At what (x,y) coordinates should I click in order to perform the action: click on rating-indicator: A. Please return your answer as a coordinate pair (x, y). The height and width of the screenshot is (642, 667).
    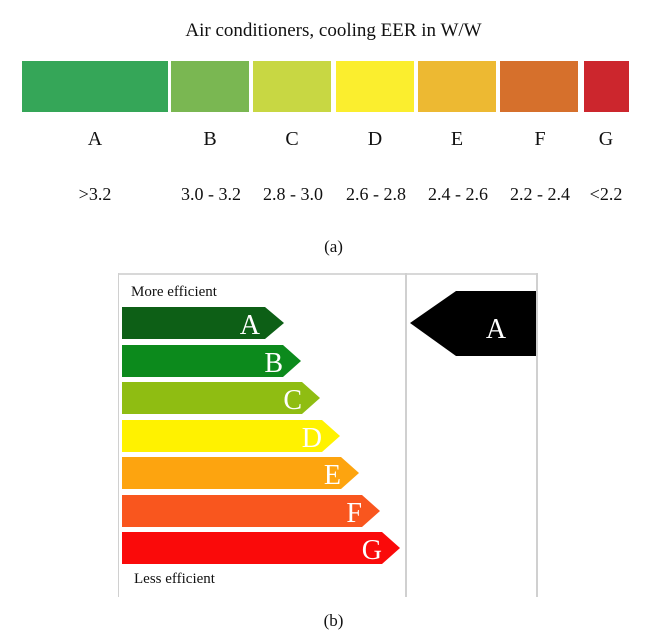
    Looking at the image, I should click on (473, 323).